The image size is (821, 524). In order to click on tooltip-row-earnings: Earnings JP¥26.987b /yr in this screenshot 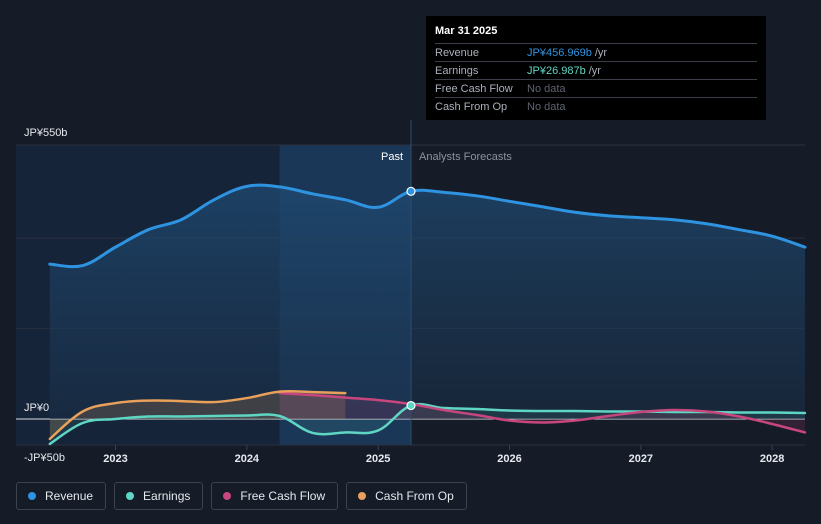, I will do `click(596, 70)`.